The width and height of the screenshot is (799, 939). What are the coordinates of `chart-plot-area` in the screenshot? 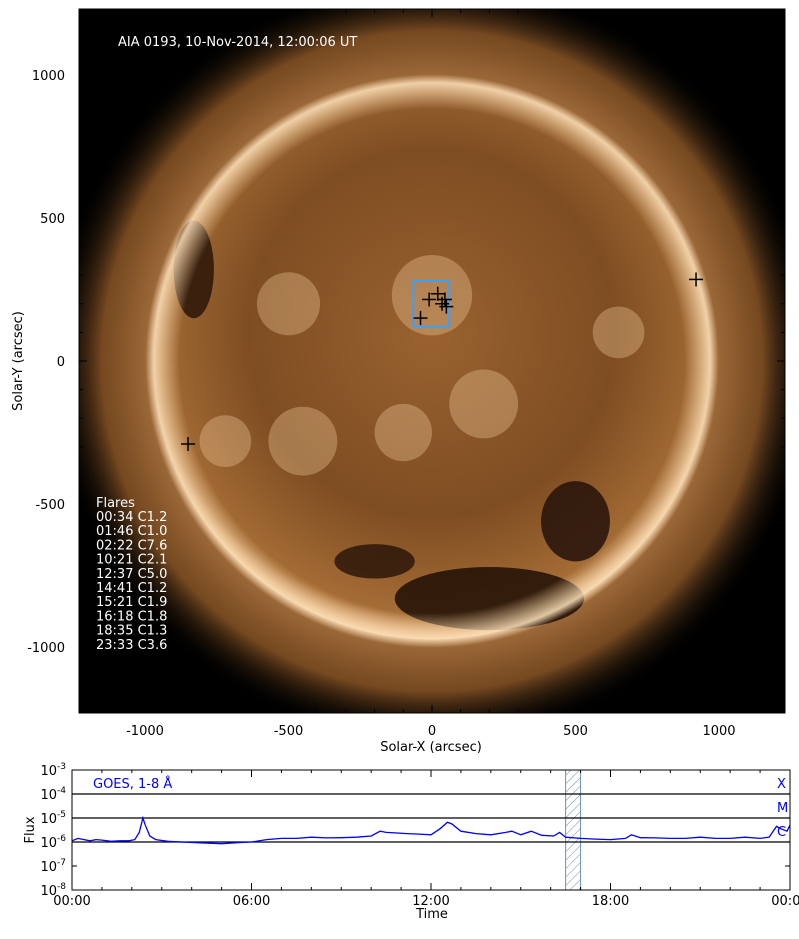 It's located at (431, 830).